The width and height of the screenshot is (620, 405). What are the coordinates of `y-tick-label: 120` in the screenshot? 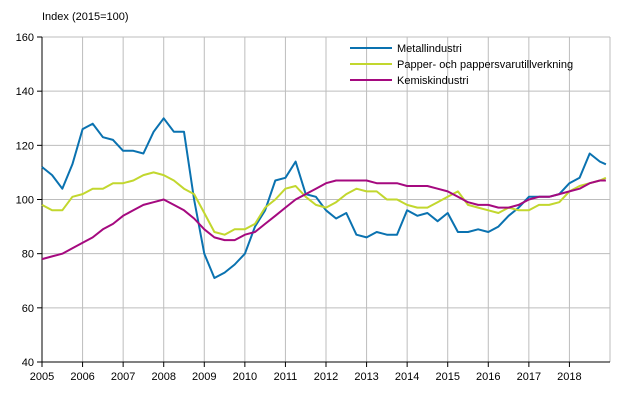 It's located at (25, 146).